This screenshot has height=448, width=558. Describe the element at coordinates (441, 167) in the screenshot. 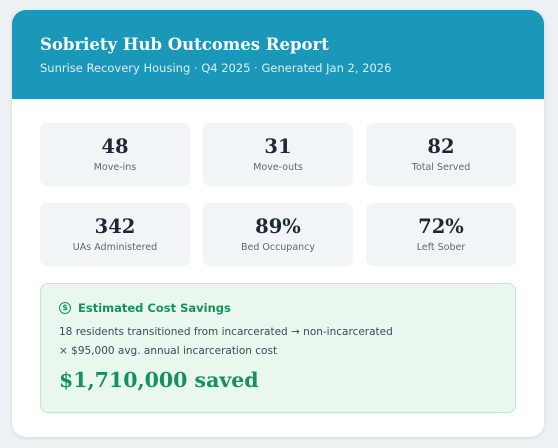

I see `stat-label: Total Served` at that location.